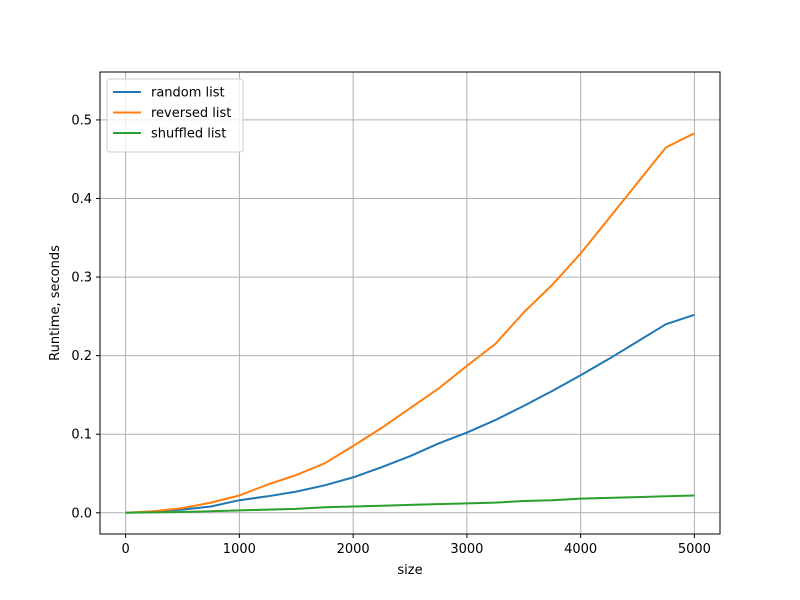 The height and width of the screenshot is (600, 800). What do you see at coordinates (85, 317) in the screenshot?
I see `y-axis-ticks: 0.0 0.1 0.2 0.3 0.4 0.5` at bounding box center [85, 317].